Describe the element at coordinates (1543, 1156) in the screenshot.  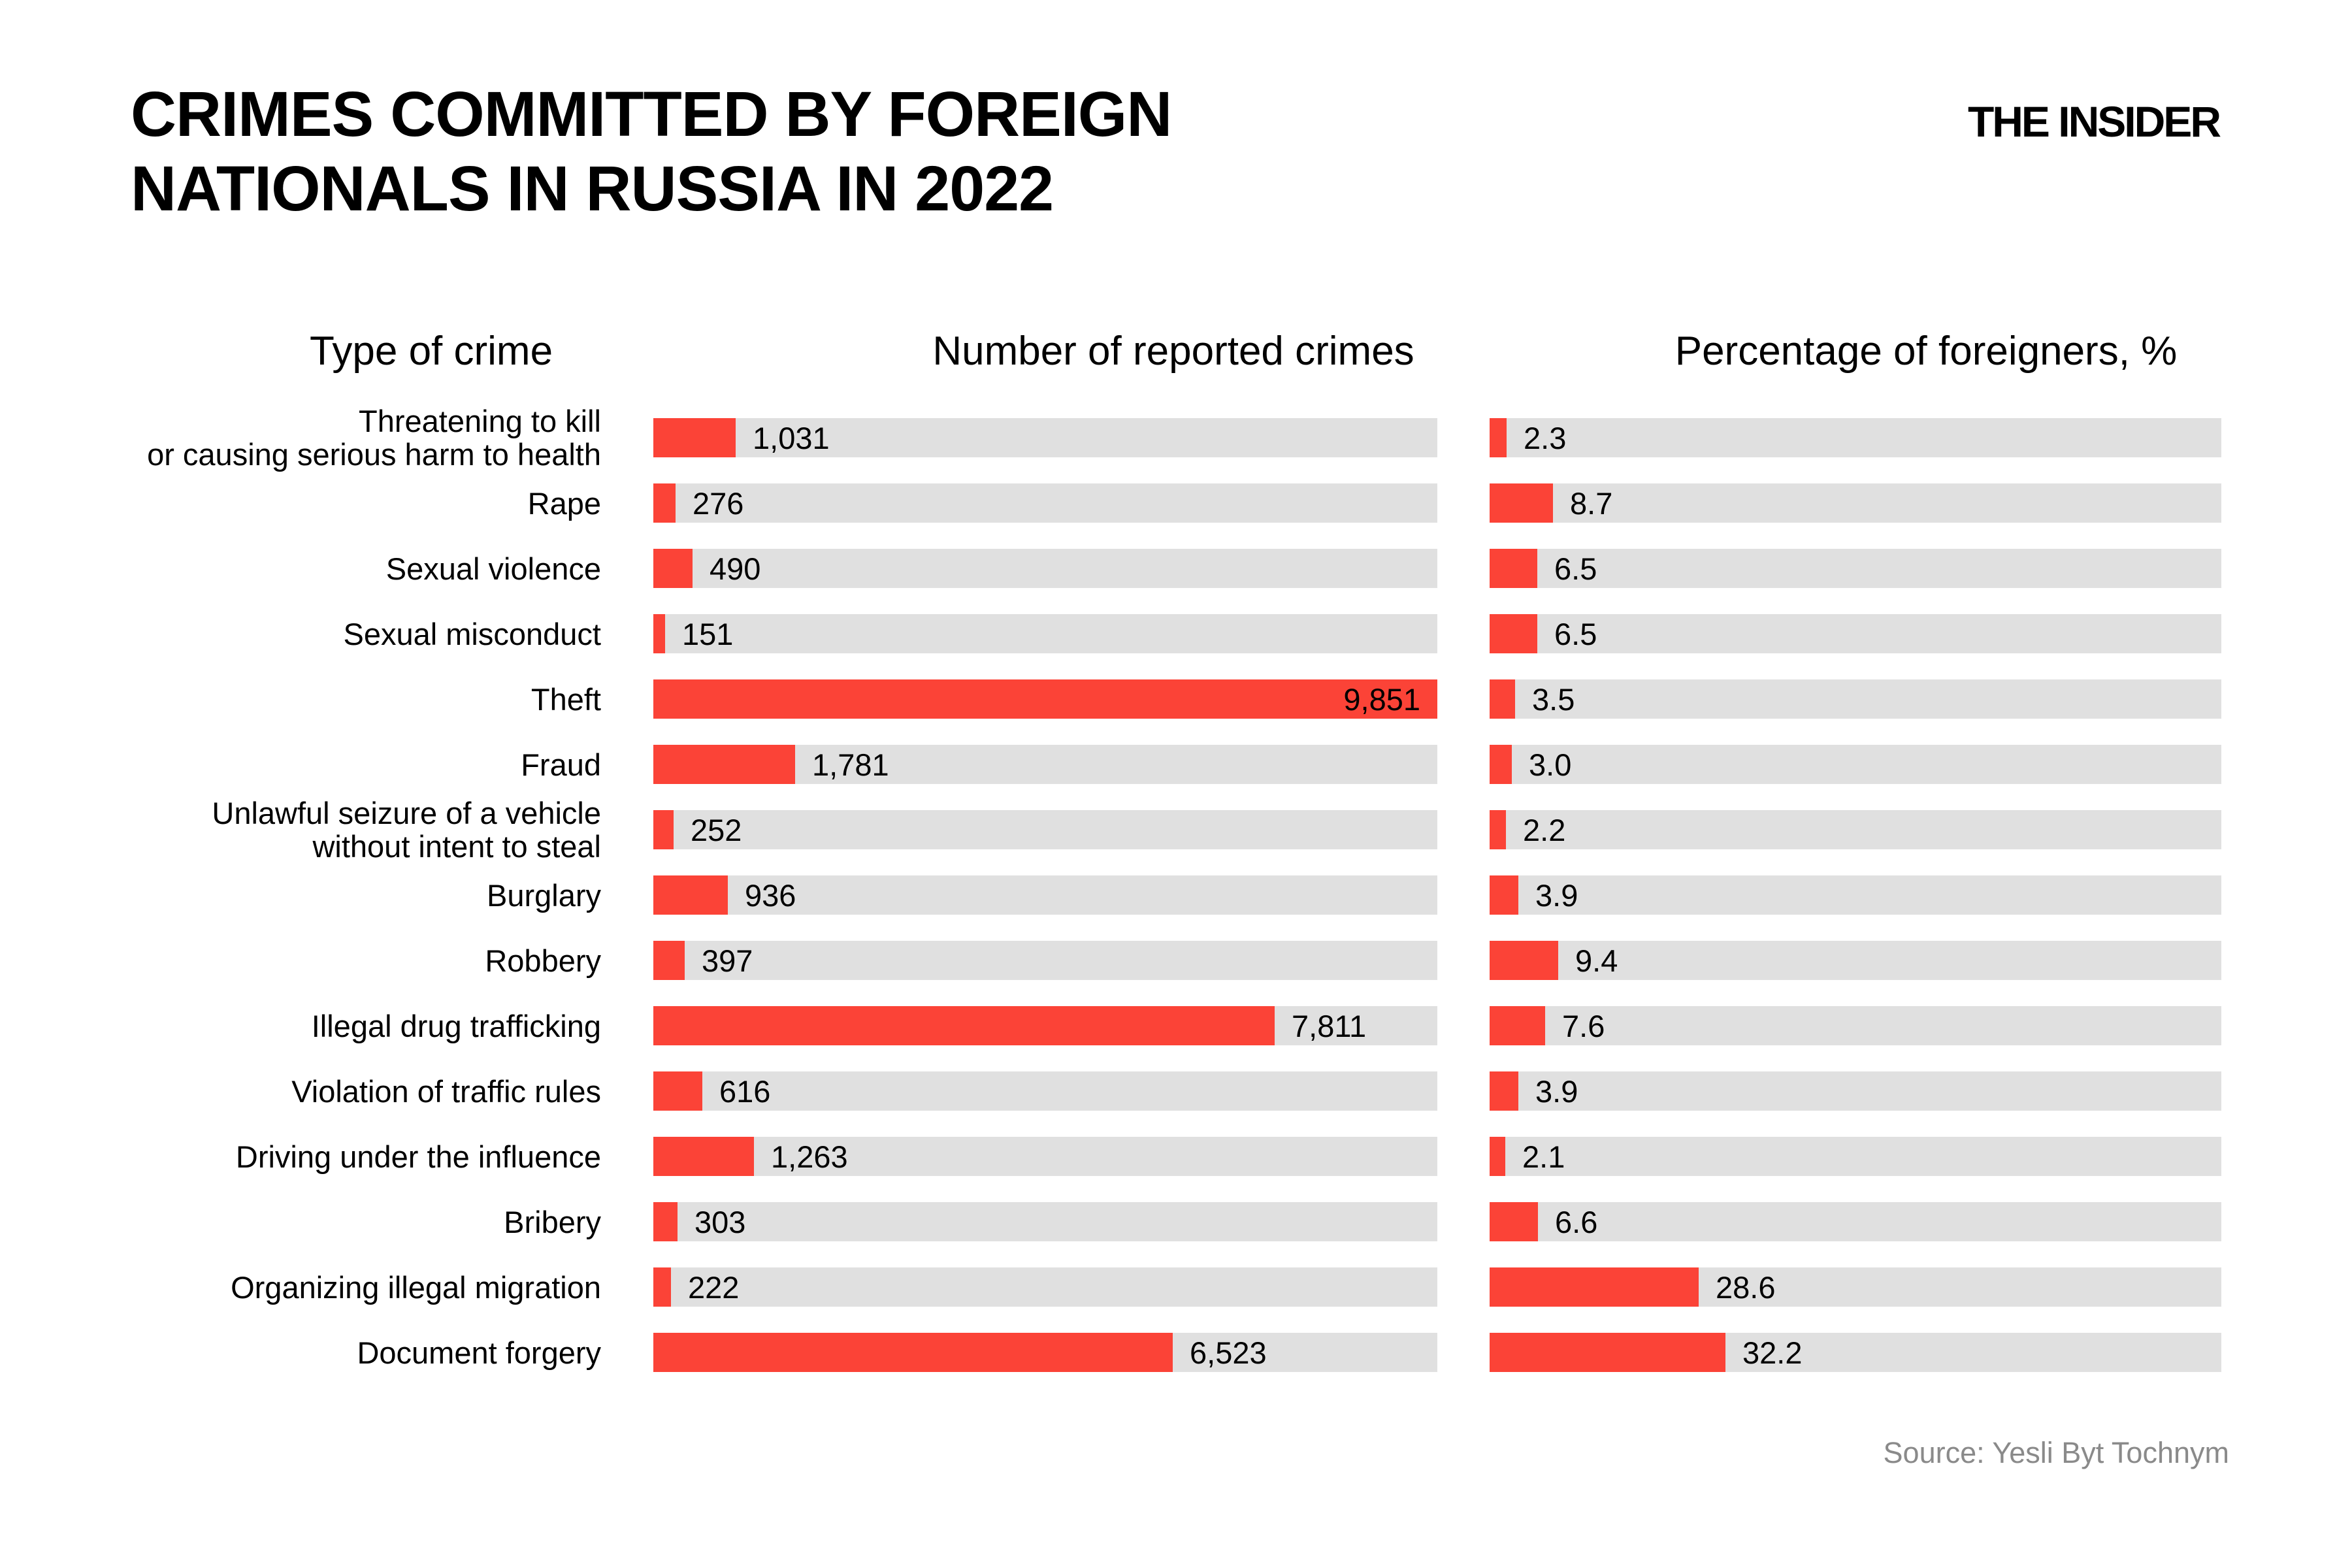
I see `percentage-value: 2.1` at that location.